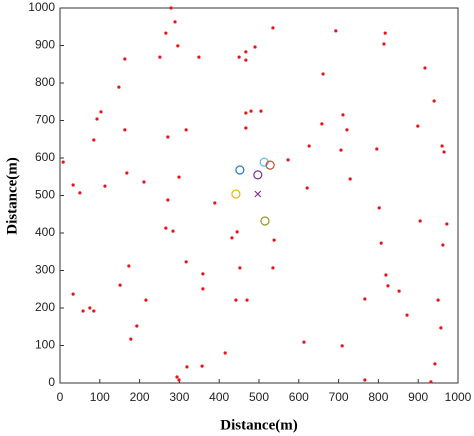 This screenshot has width=474, height=436. Describe the element at coordinates (100, 397) in the screenshot. I see `x-tick-label: 100` at that location.